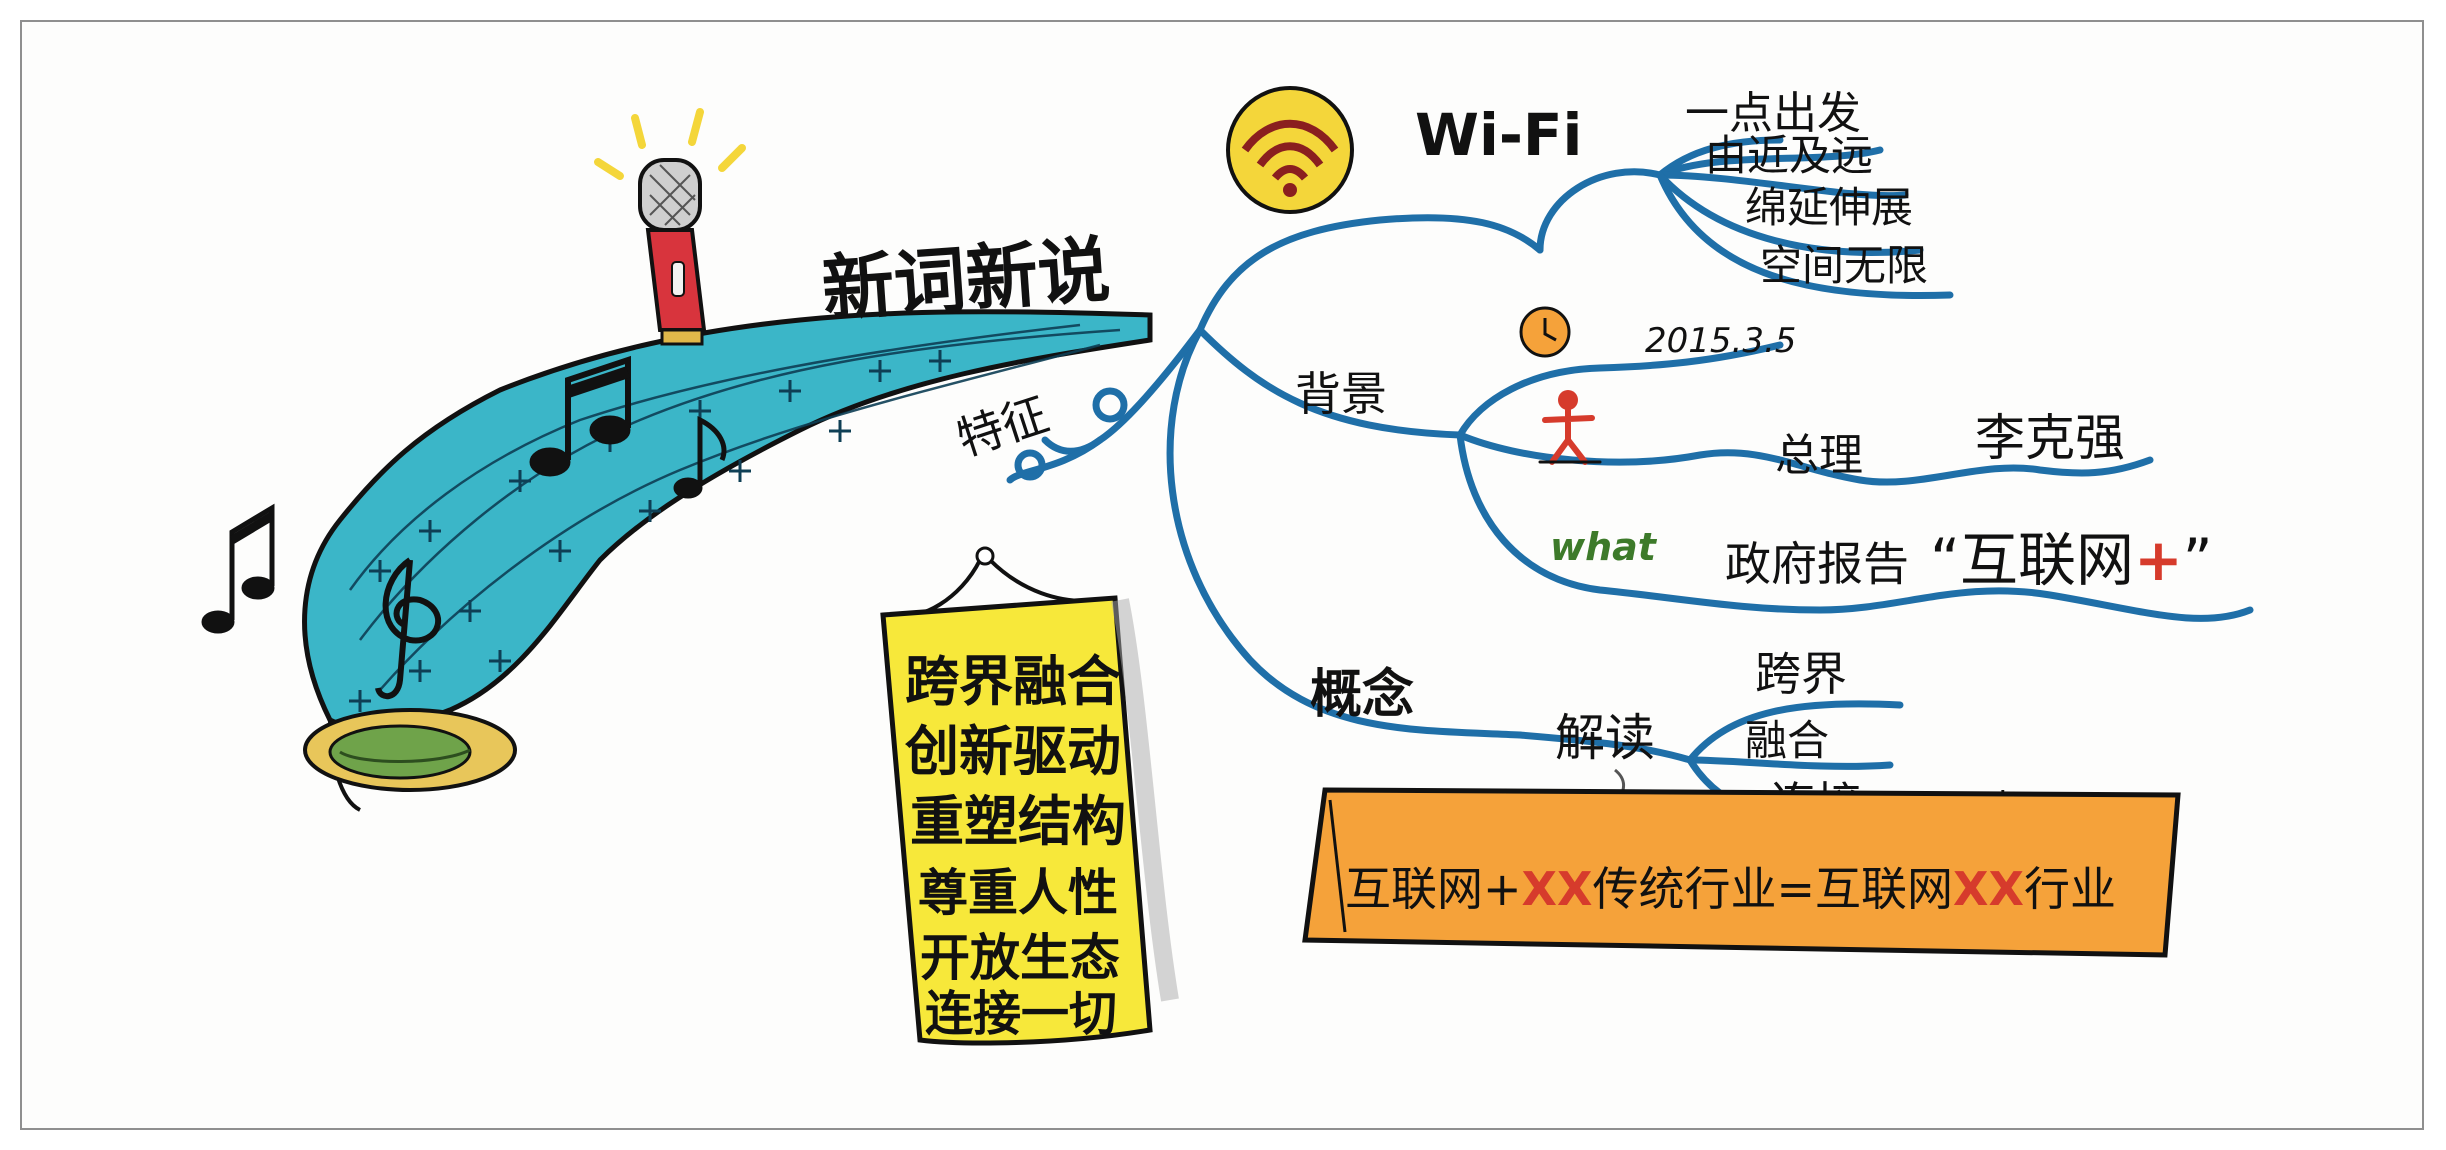  What do you see at coordinates (1498, 135) in the screenshot?
I see `wifi-label: Wi-Fi` at bounding box center [1498, 135].